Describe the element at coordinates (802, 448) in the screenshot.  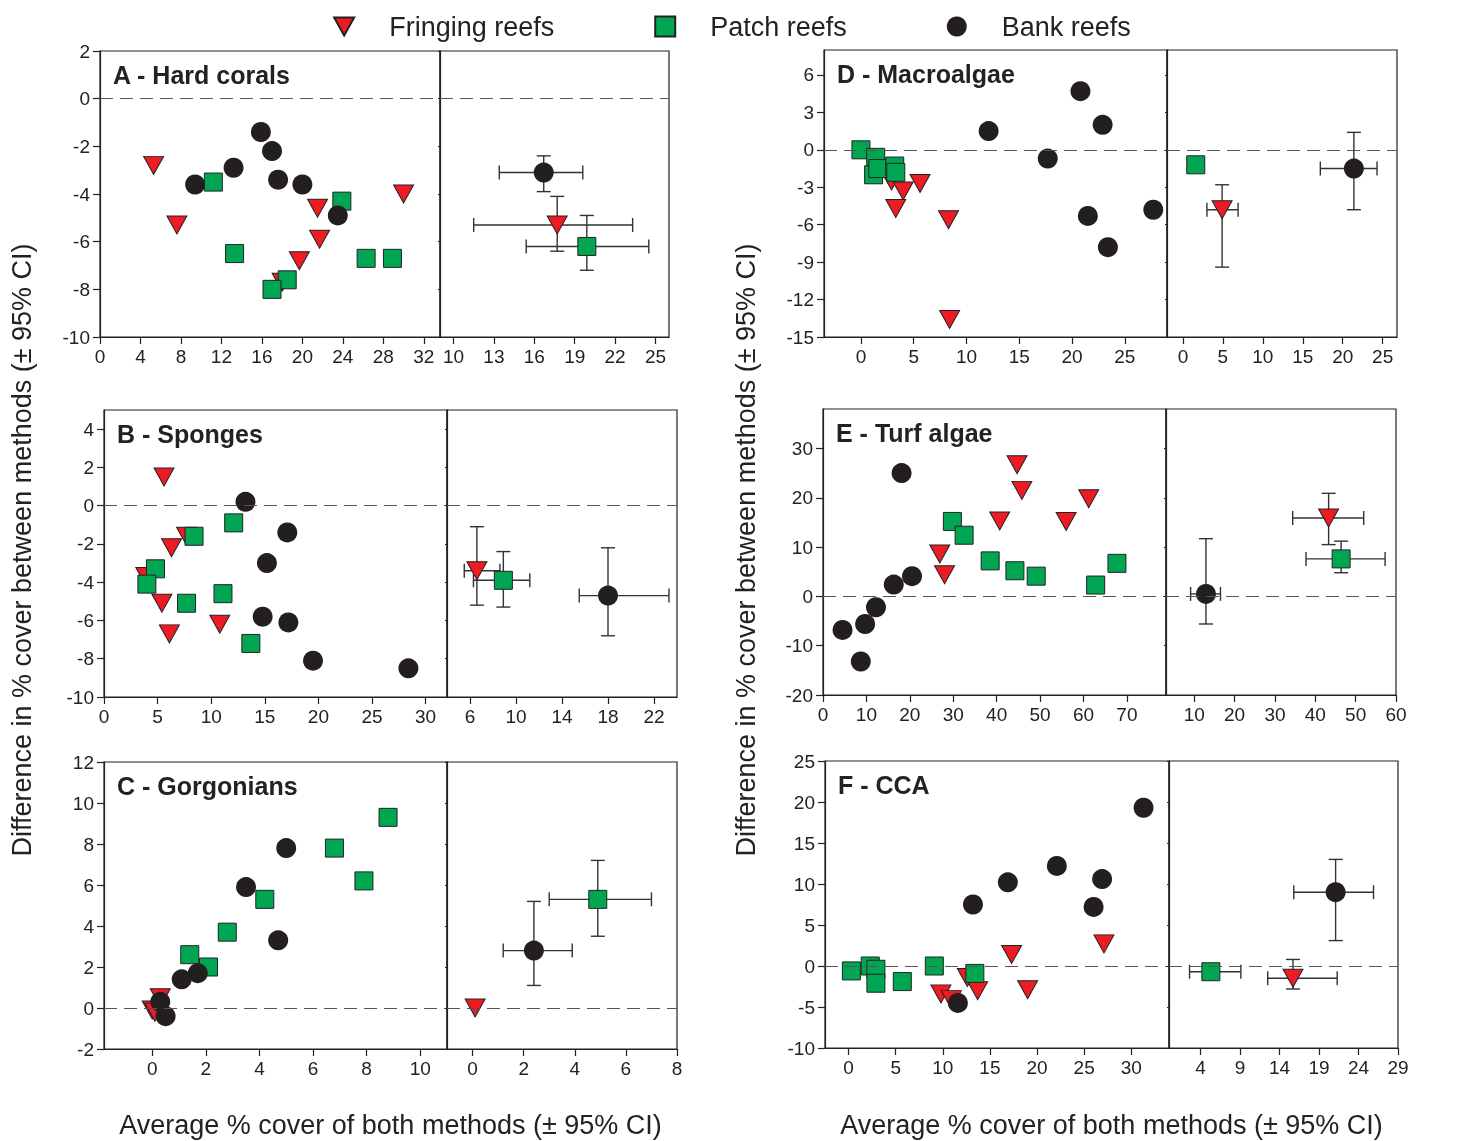
I see `y-tick-label: 30` at that location.